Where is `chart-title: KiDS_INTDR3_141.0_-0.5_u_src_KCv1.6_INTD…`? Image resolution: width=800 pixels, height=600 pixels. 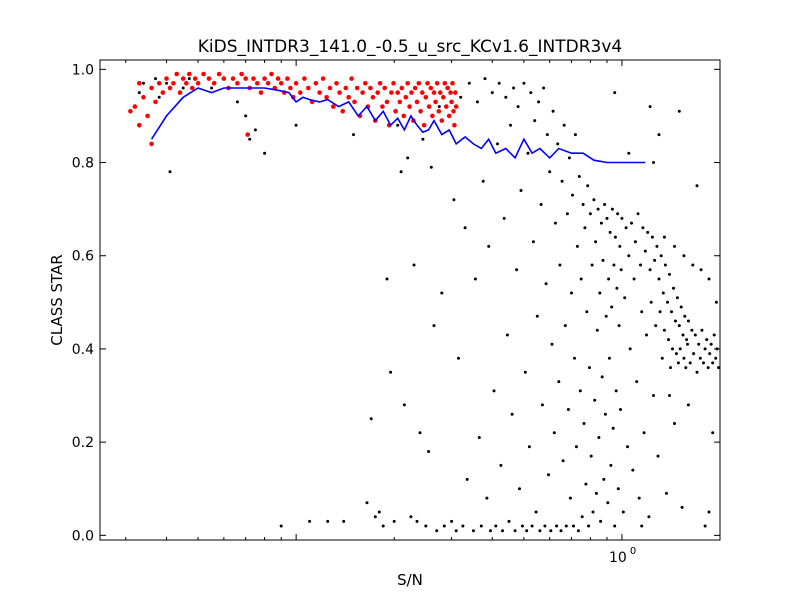 chart-title: KiDS_INTDR3_141.0_-0.5_u_src_KCv1.6_INTD… is located at coordinates (410, 47).